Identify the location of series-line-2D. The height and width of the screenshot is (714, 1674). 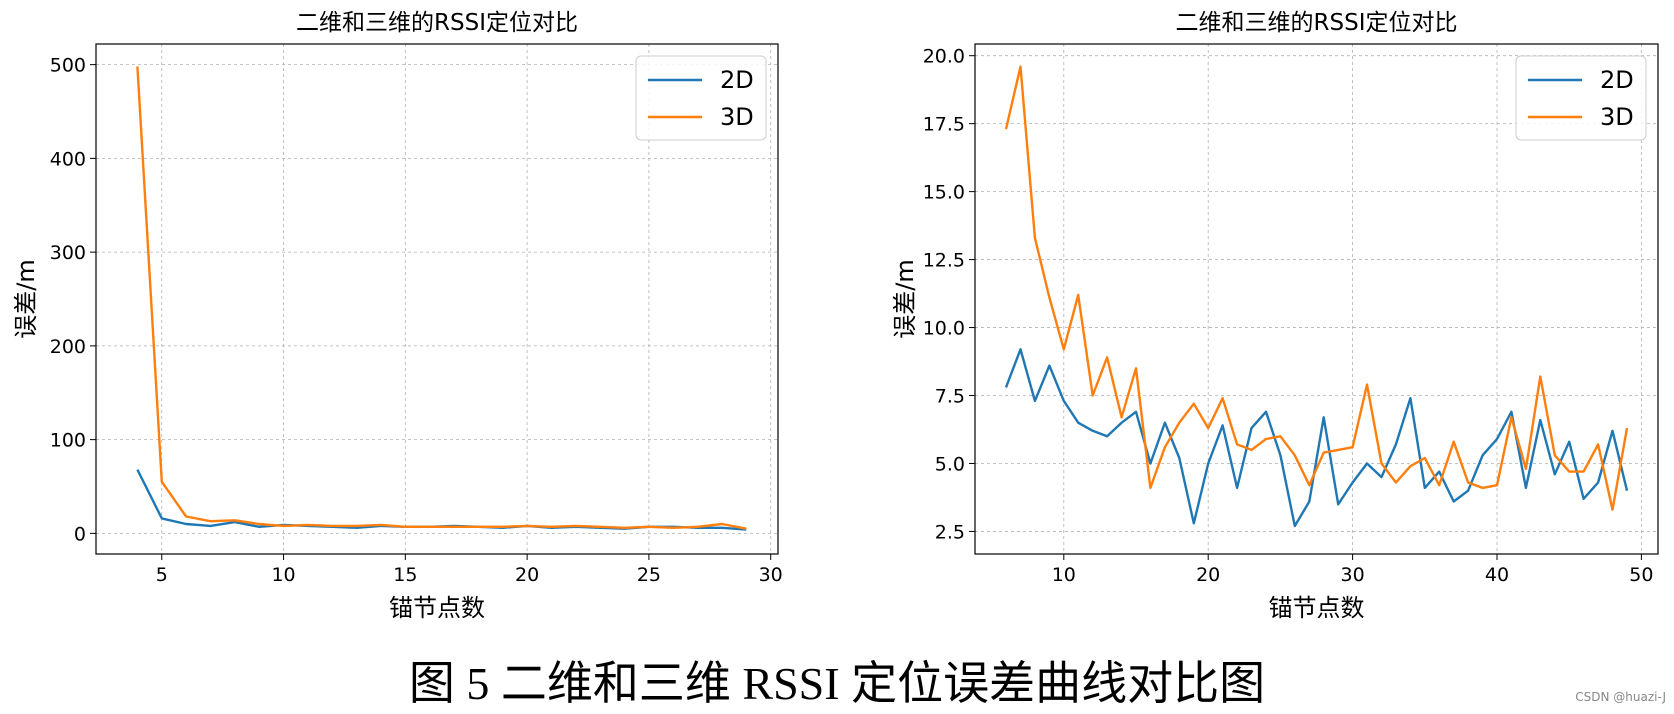
(1316, 438).